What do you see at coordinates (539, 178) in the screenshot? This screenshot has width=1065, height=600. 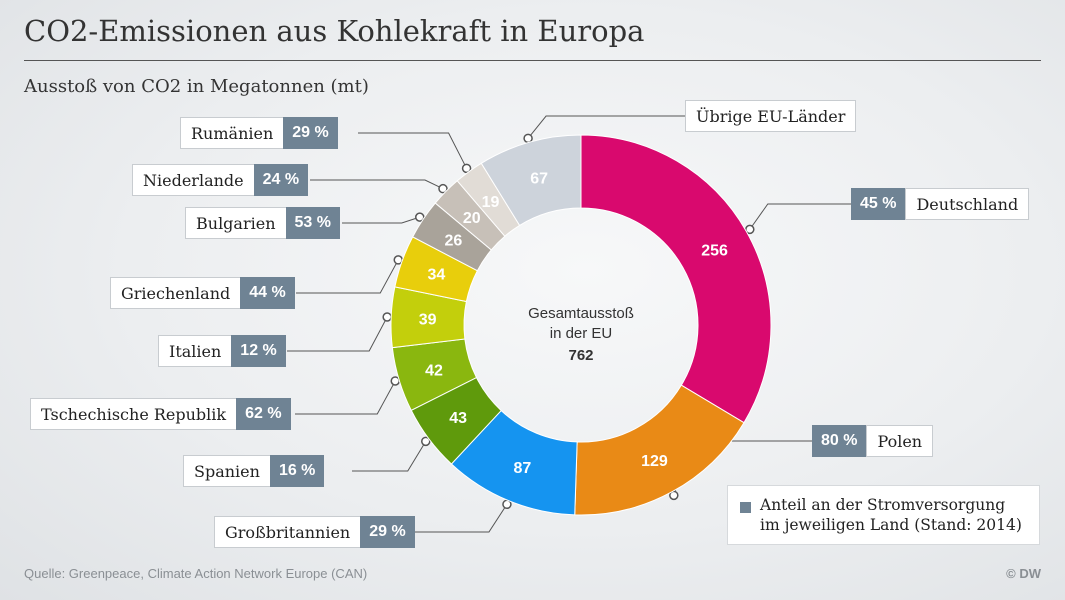 I see `slice-value-label: 67` at bounding box center [539, 178].